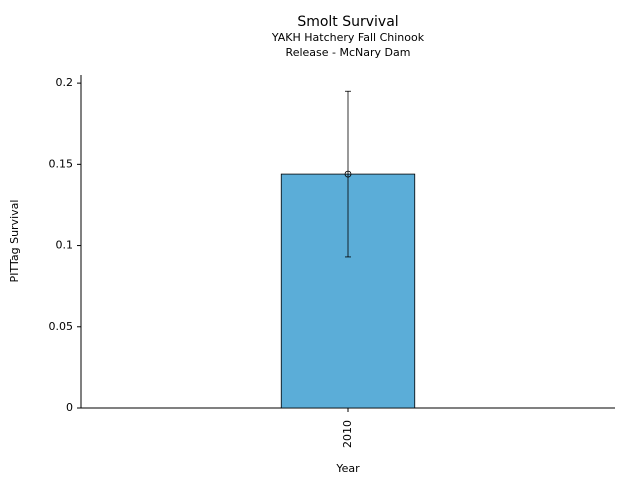 The height and width of the screenshot is (484, 640). Describe the element at coordinates (69, 407) in the screenshot. I see `y-tick-label: 0` at that location.